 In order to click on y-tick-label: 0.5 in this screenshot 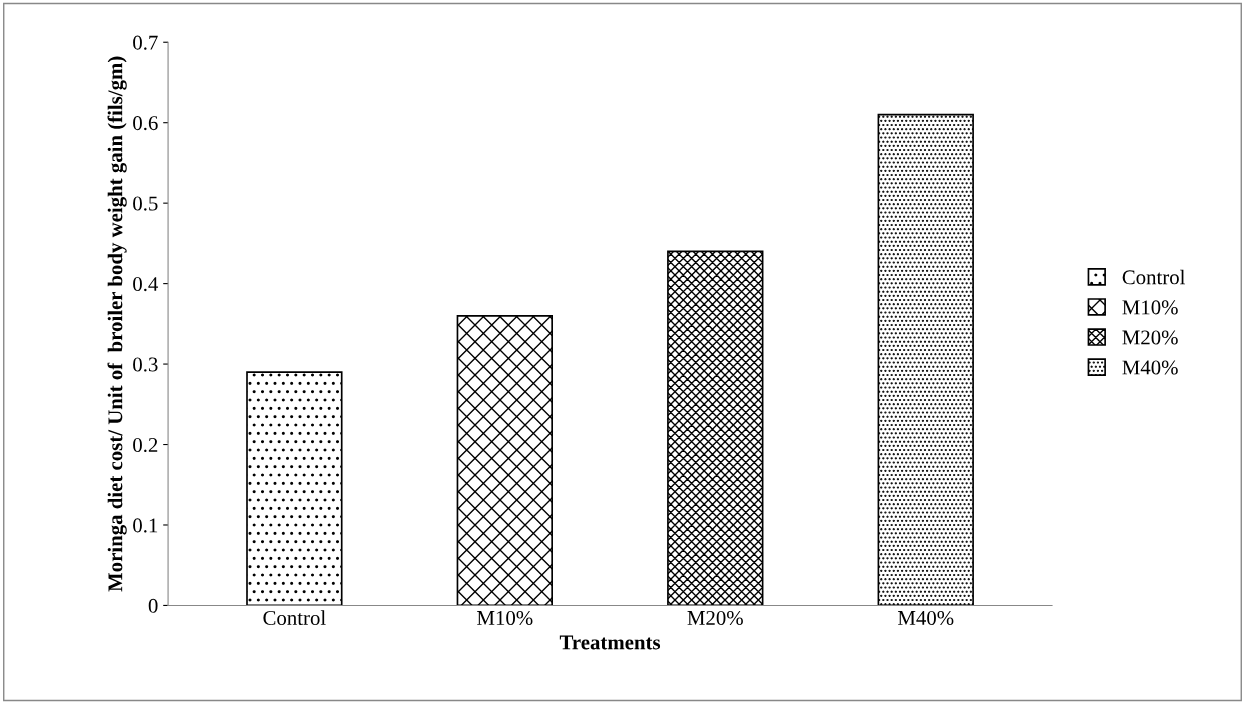, I will do `click(145, 203)`.